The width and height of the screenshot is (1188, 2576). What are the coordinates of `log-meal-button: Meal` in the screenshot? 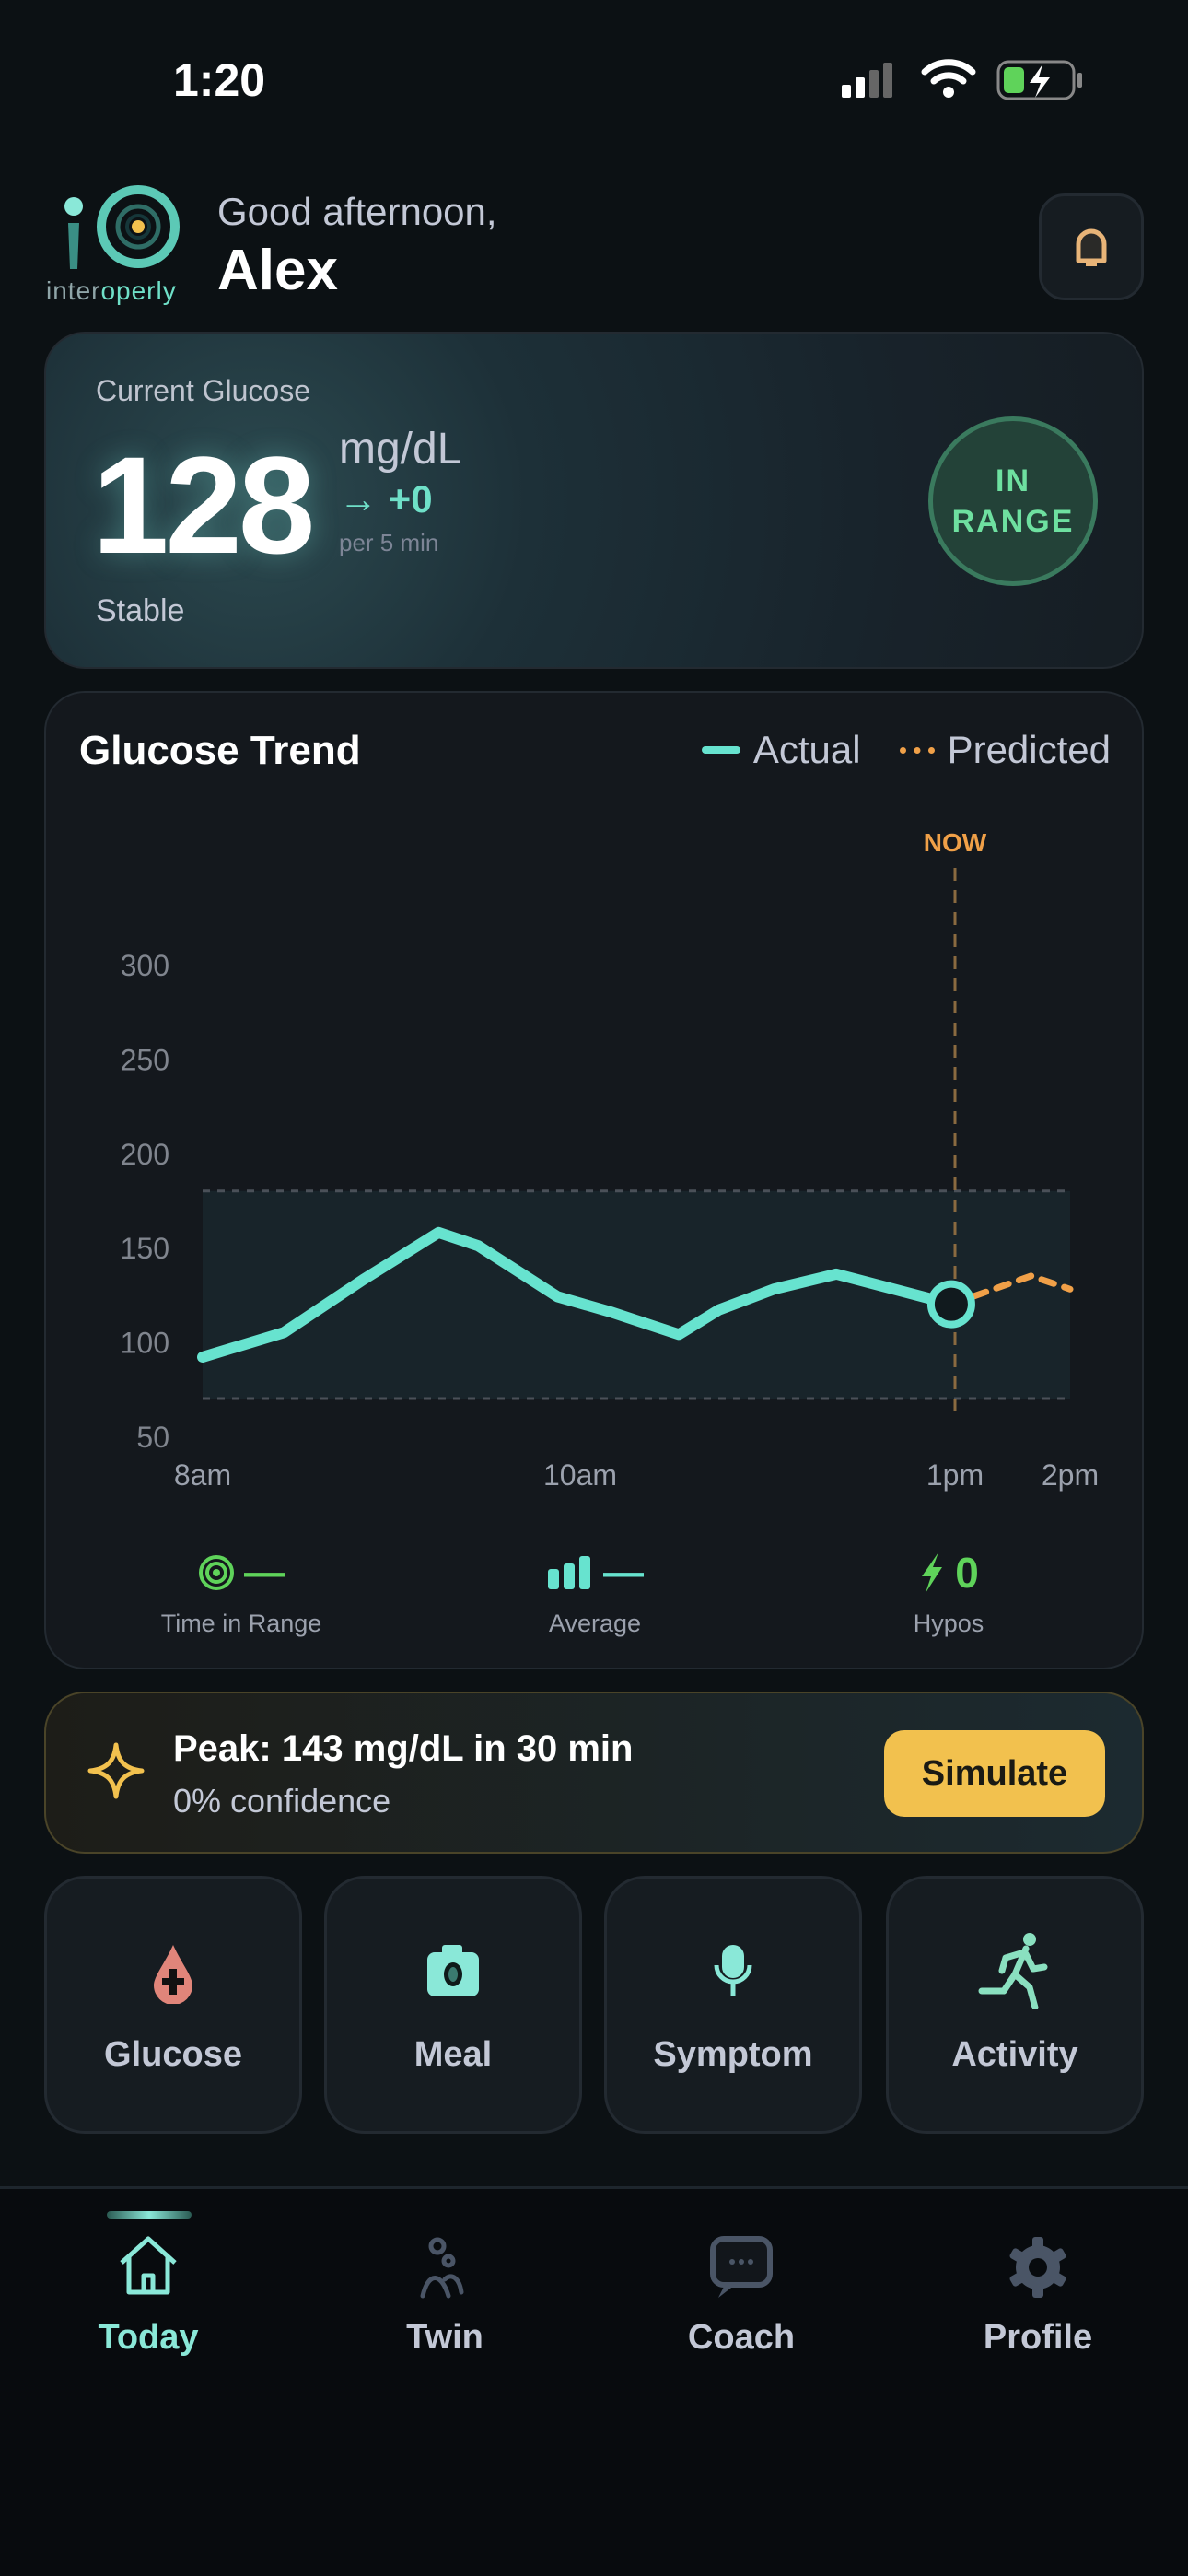 It's located at (453, 2005).